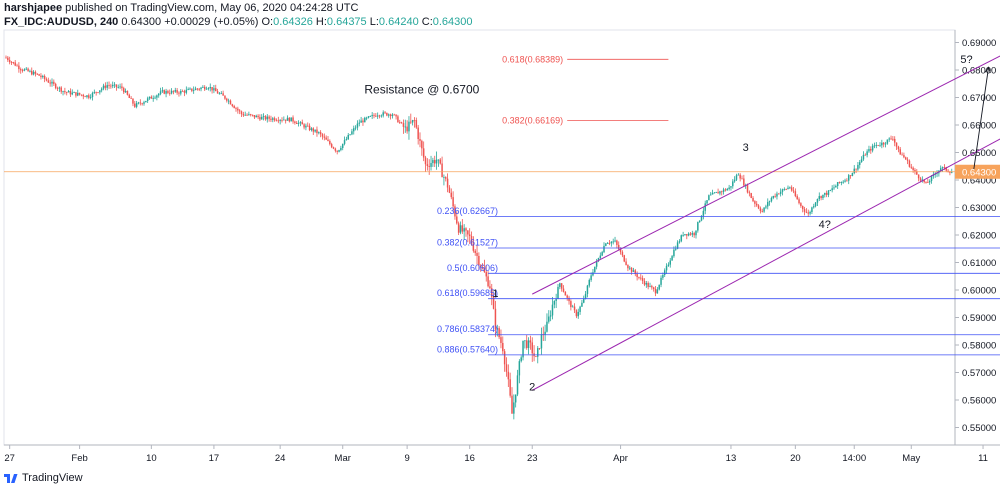  Describe the element at coordinates (43, 478) in the screenshot. I see `tradingview-logo: TradingView` at that location.